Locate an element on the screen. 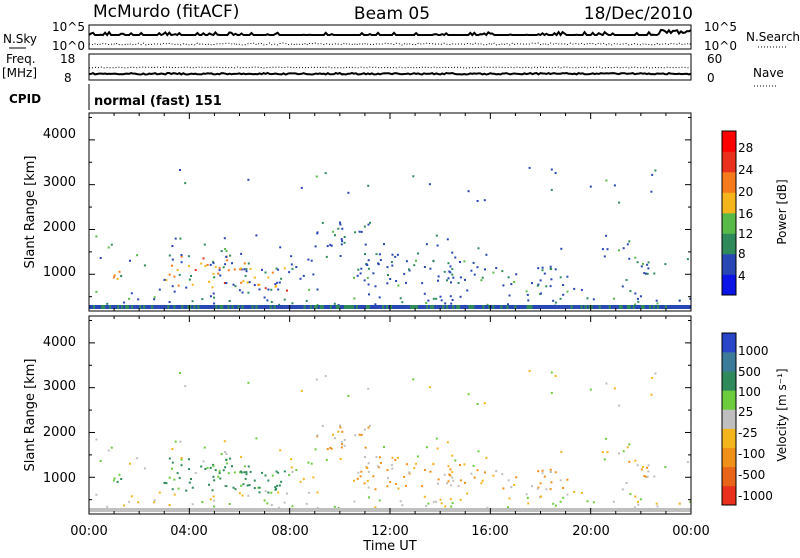 The width and height of the screenshot is (800, 558). nave-tick-top: 60 is located at coordinates (714, 59).